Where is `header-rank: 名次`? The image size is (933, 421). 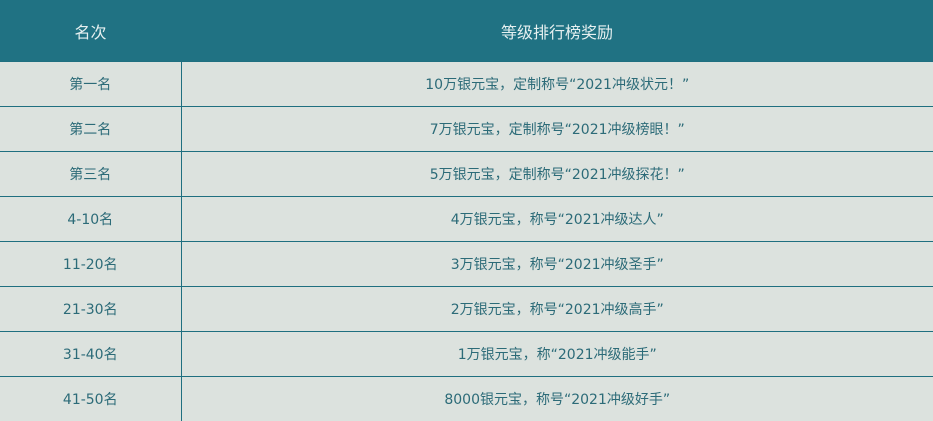
header-rank: 名次 is located at coordinates (90, 31).